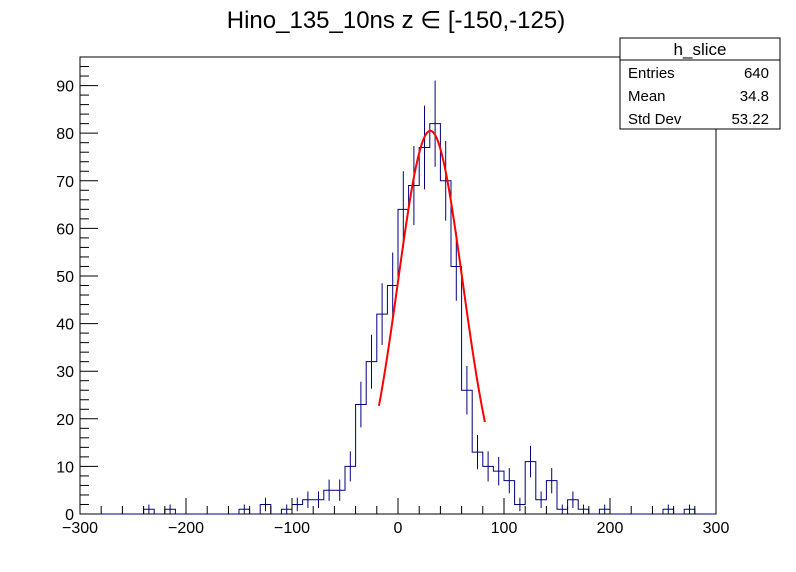 This screenshot has height=572, width=796. Describe the element at coordinates (65, 229) in the screenshot. I see `y-tick-label: 60` at that location.